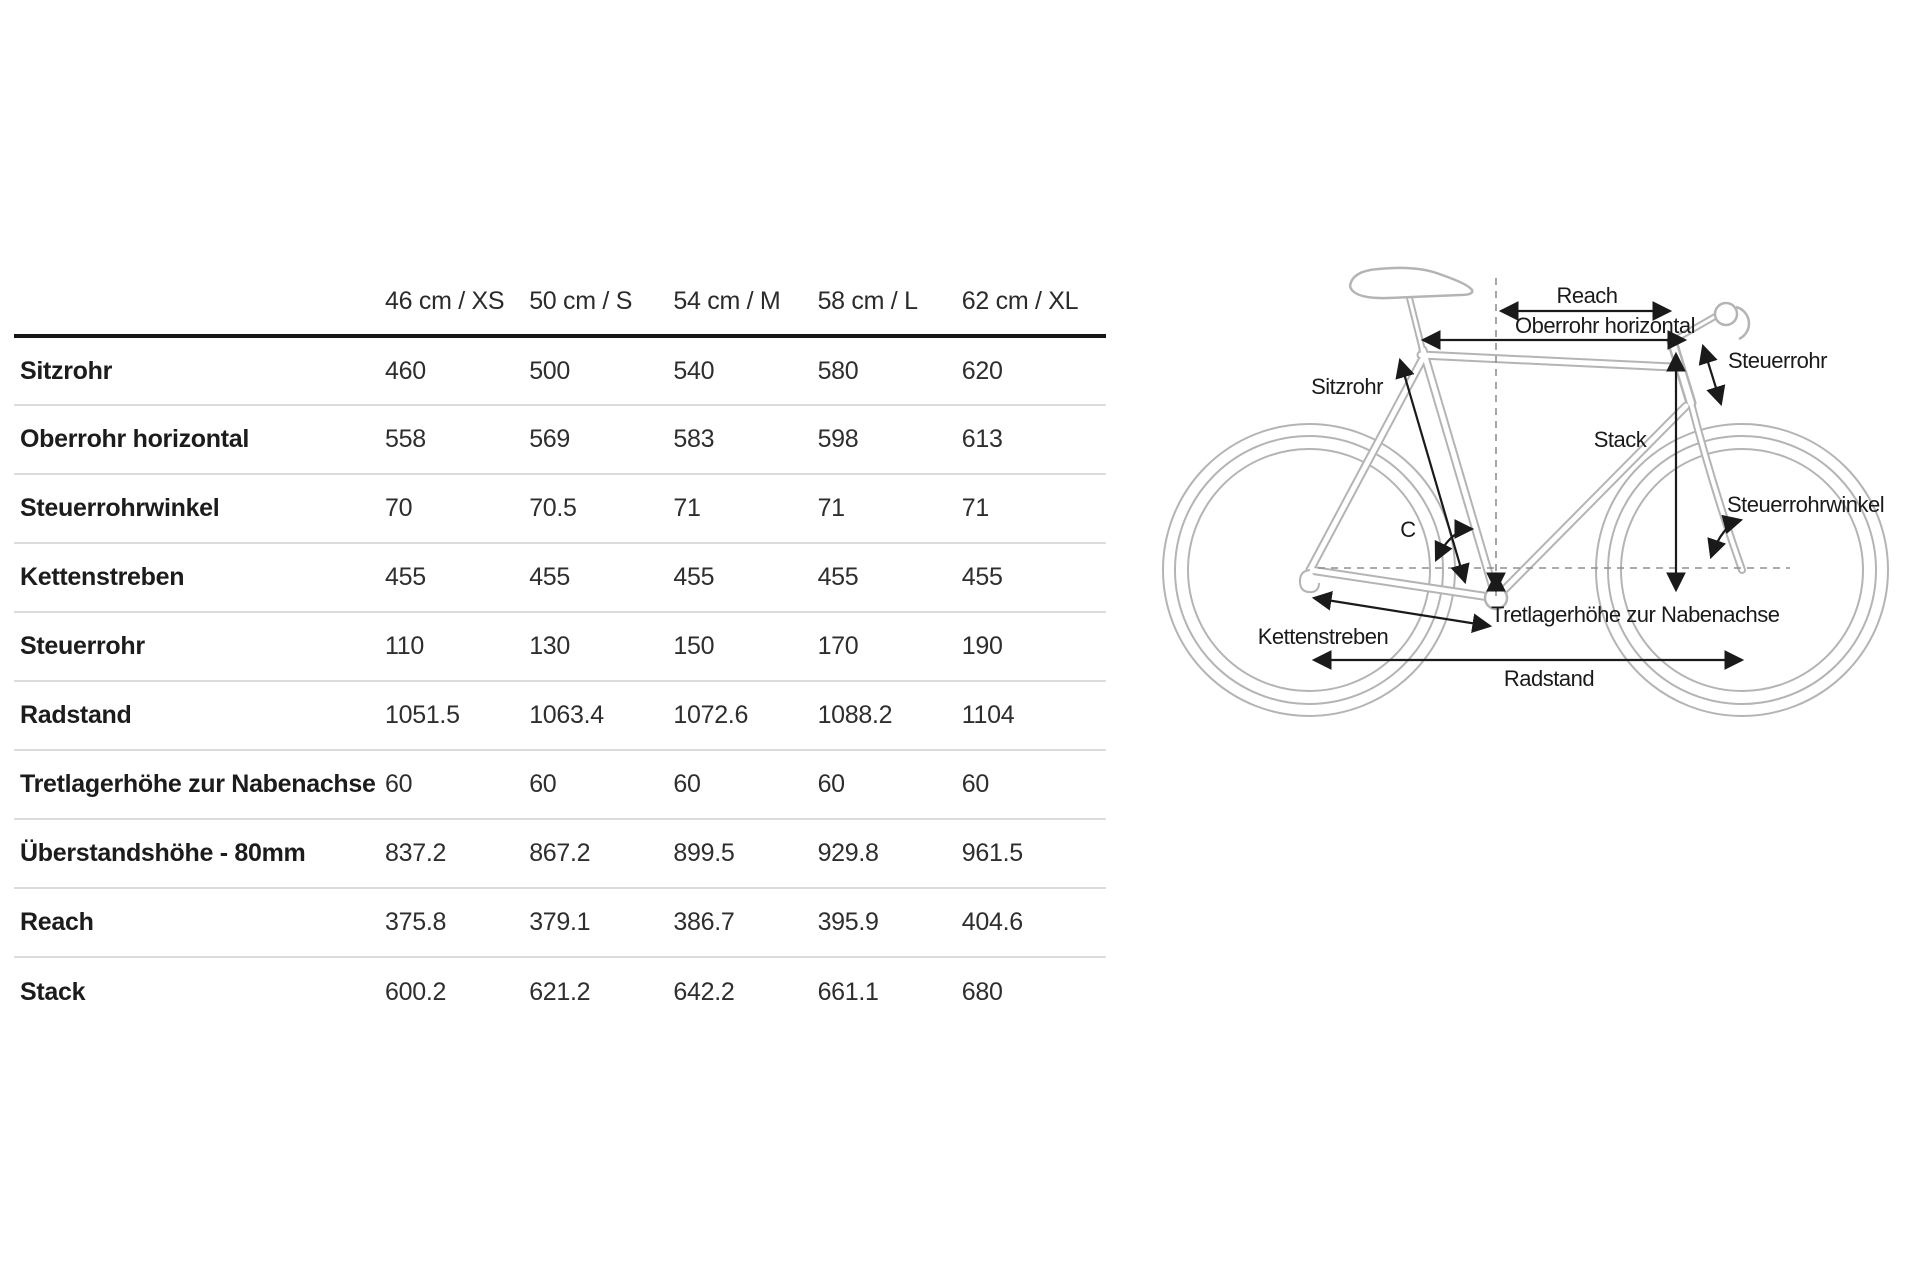 Image resolution: width=1920 pixels, height=1280 pixels. Describe the element at coordinates (1635, 614) in the screenshot. I see `diagram-label-tretlagerhoehe: Tretlagerhöhe zur Nabenachse` at that location.